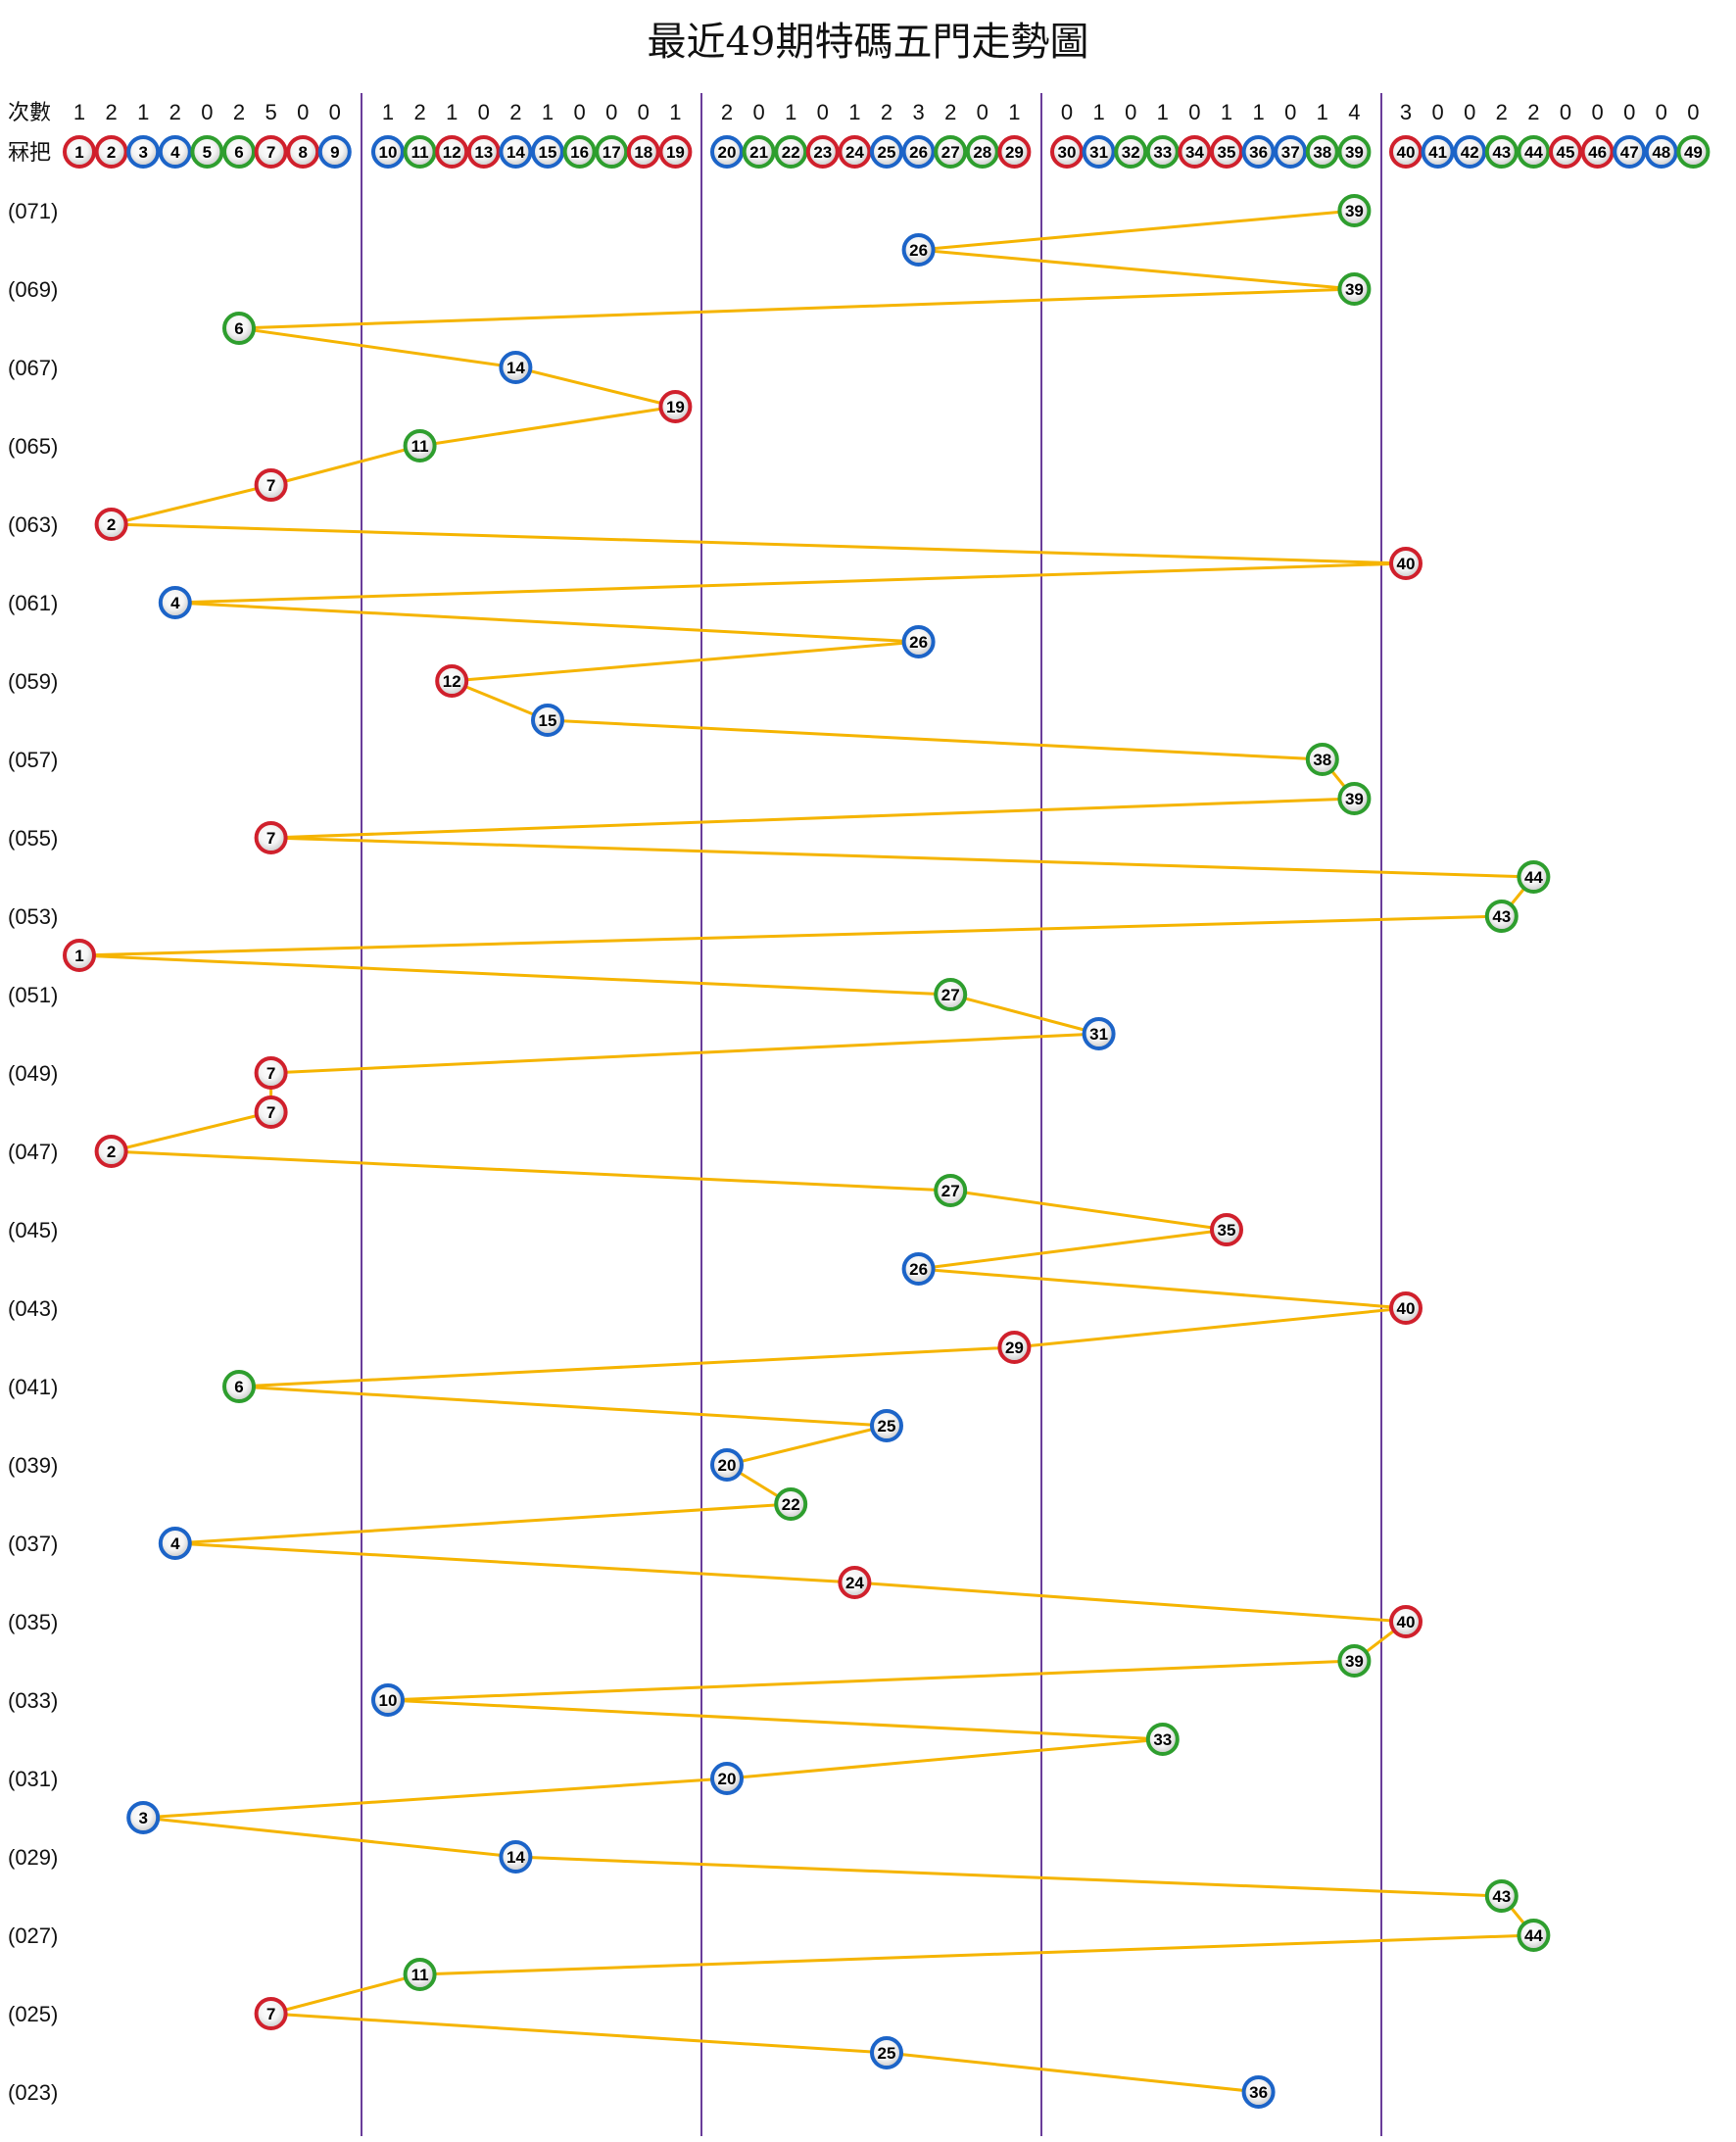 The image size is (1736, 2142). I want to click on count-value: 2, so click(111, 112).